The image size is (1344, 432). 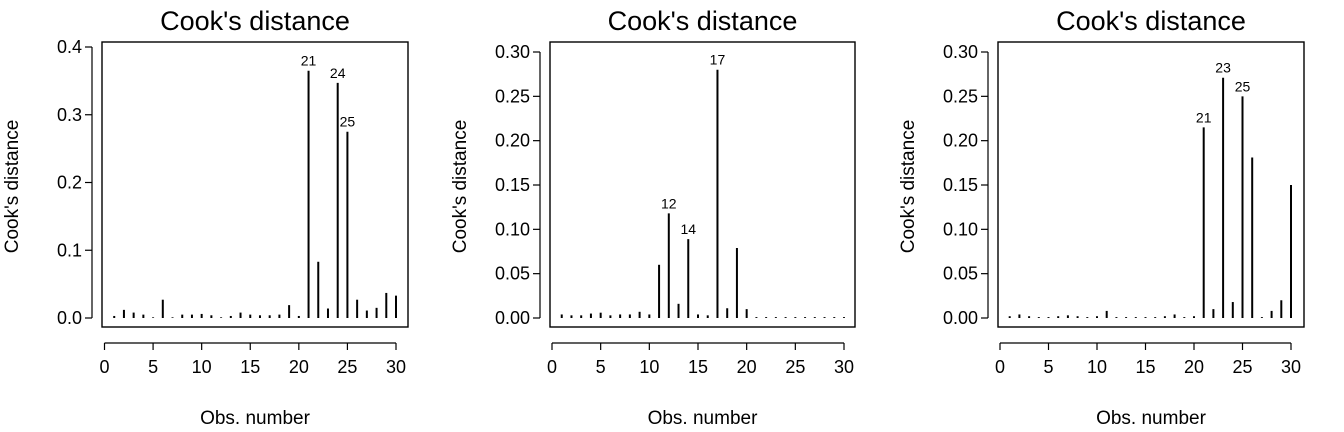 I want to click on point-label: 23, so click(x=1223, y=68).